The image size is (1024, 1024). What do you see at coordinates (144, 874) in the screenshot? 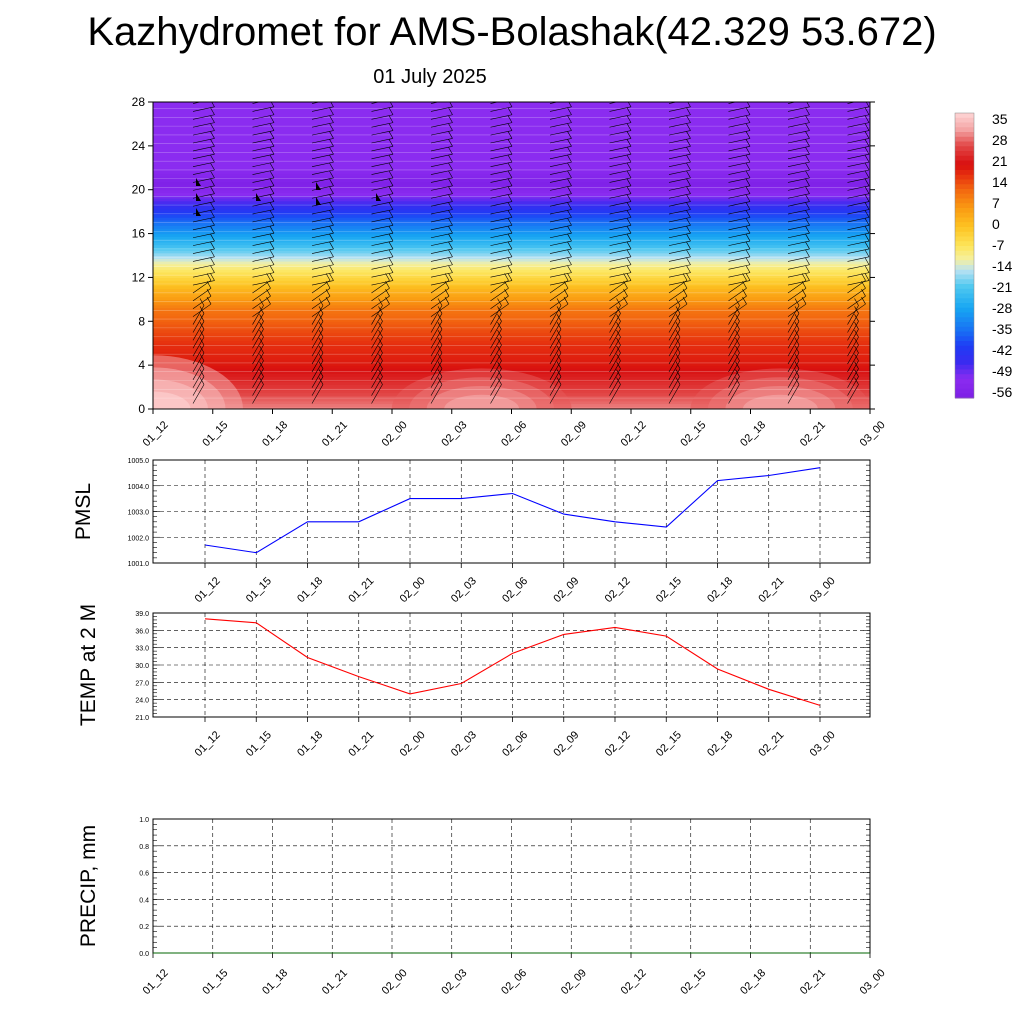
I see `y-tick-label: 0.6` at bounding box center [144, 874].